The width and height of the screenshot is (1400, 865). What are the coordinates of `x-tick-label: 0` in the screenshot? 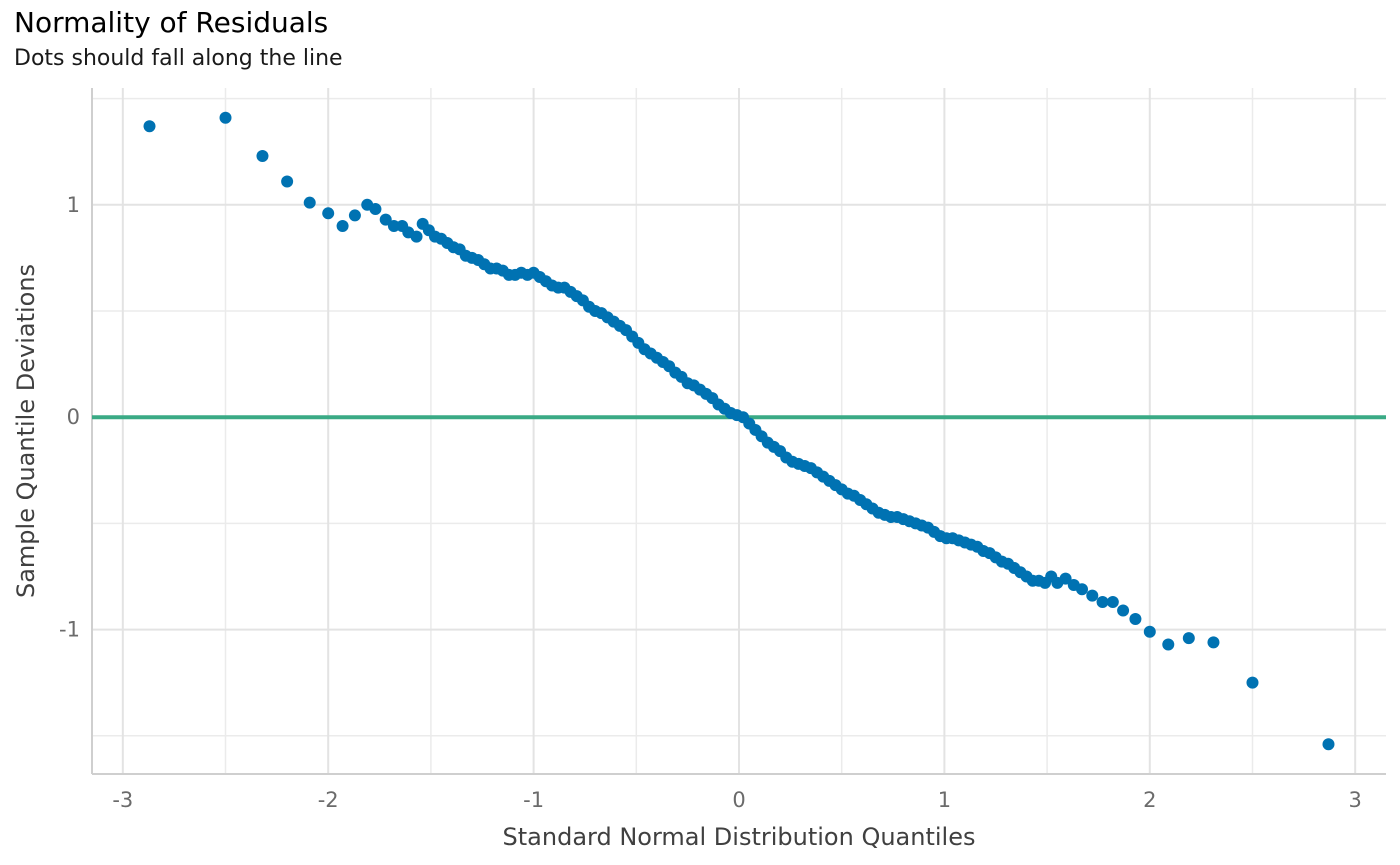 It's located at (738, 800).